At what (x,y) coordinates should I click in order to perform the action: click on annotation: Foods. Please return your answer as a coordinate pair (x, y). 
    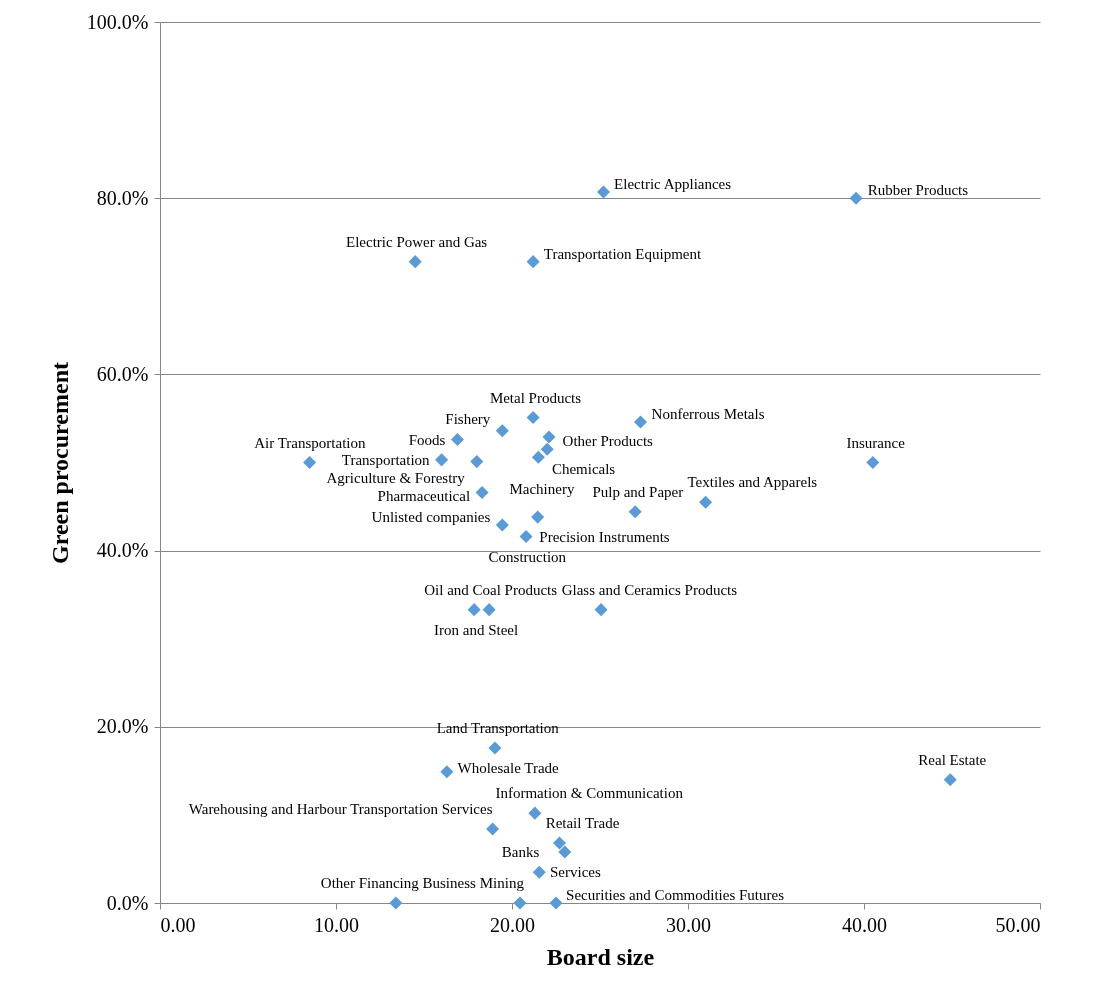
    Looking at the image, I should click on (427, 439).